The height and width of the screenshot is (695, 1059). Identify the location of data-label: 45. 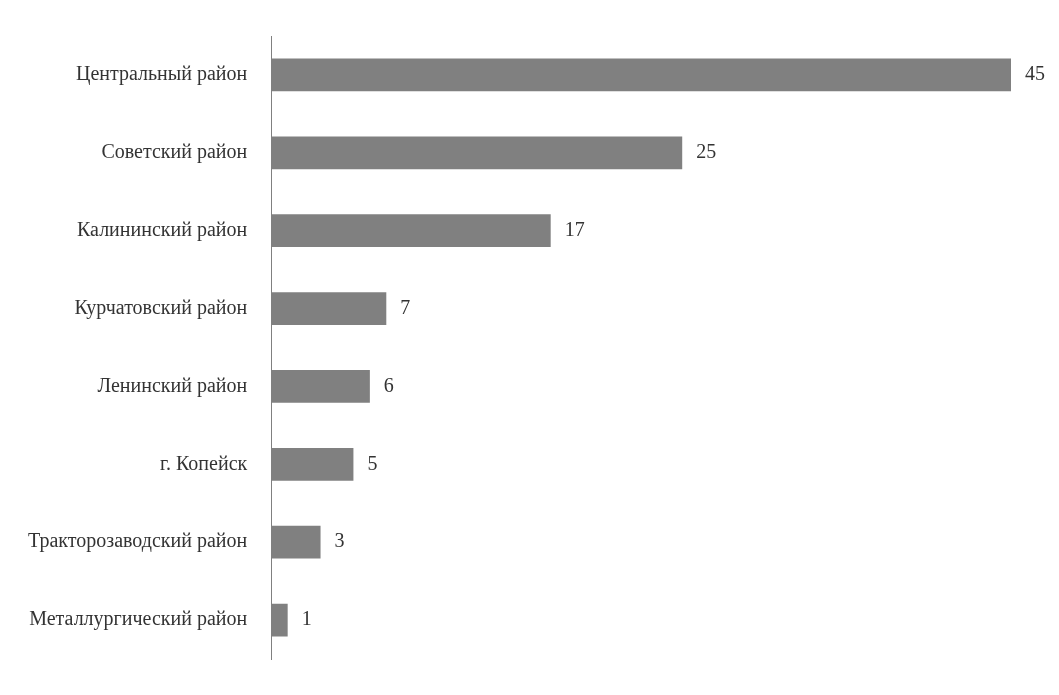
(1035, 73).